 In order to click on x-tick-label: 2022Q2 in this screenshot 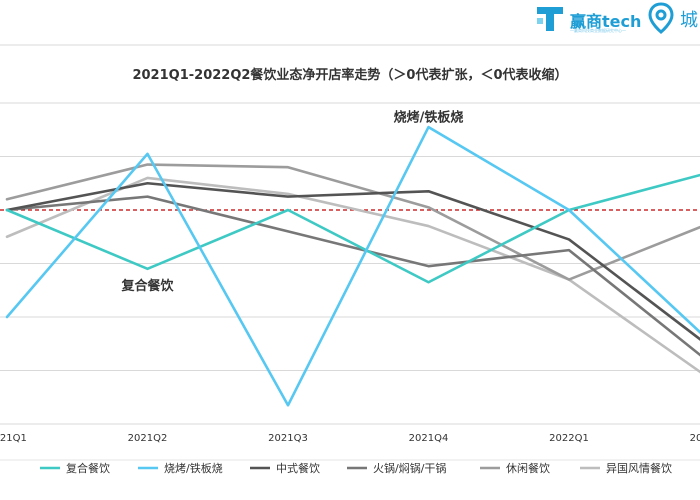, I will do `click(695, 438)`.